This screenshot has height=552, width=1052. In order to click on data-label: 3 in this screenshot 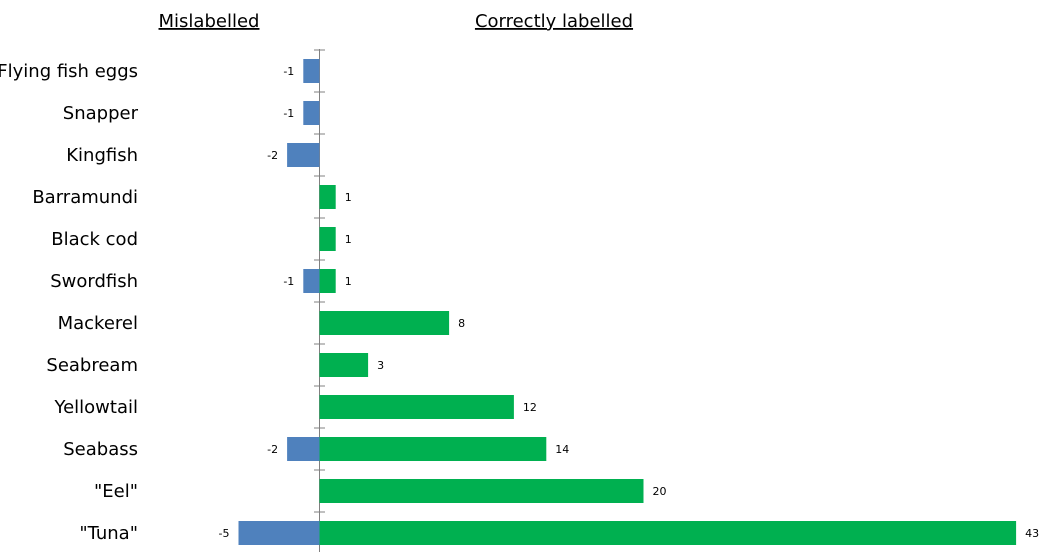, I will do `click(380, 365)`.